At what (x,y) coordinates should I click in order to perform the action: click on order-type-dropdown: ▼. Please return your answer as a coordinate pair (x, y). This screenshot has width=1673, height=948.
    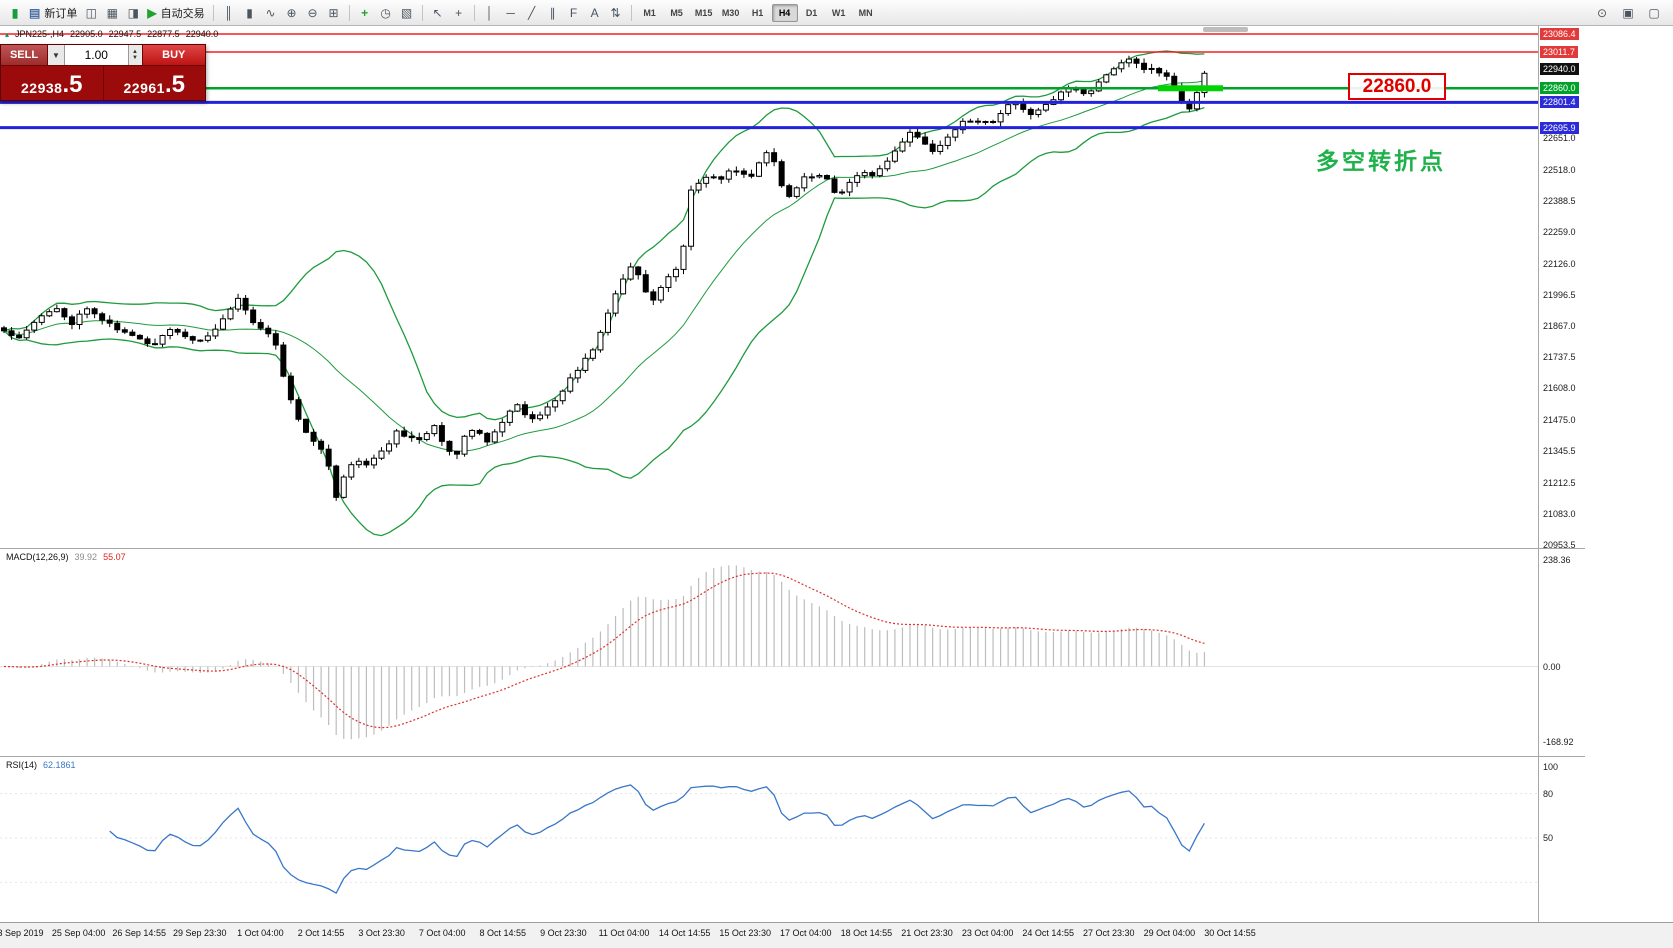
    Looking at the image, I should click on (56, 55).